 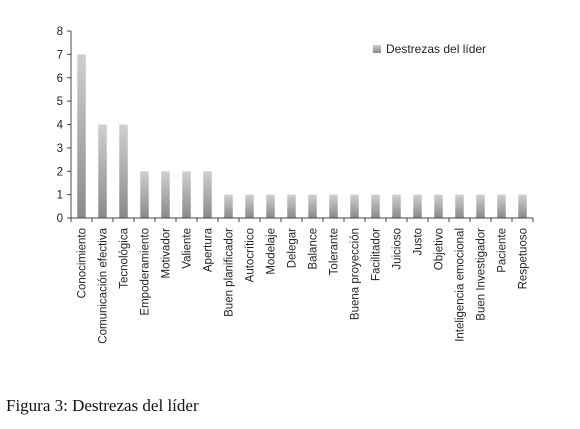 I want to click on caption-text: Destrezas del líder, so click(x=135, y=405).